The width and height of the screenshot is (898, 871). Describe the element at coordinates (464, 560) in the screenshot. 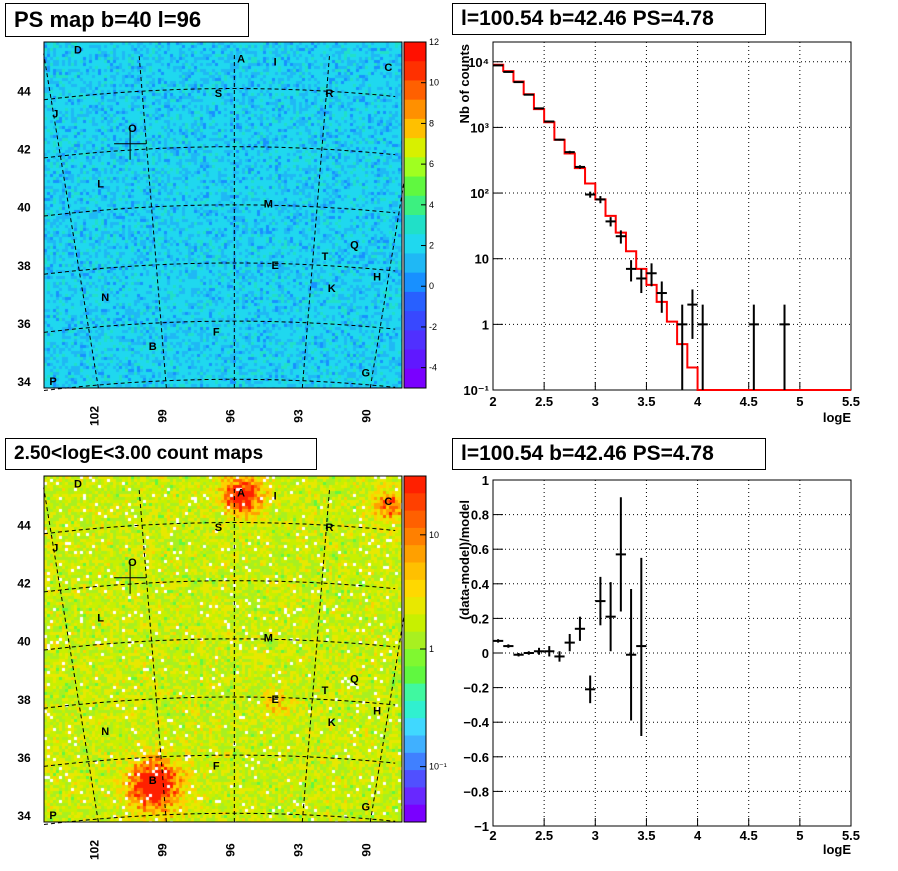

I see `y-axis-label: (data-model)/model` at that location.